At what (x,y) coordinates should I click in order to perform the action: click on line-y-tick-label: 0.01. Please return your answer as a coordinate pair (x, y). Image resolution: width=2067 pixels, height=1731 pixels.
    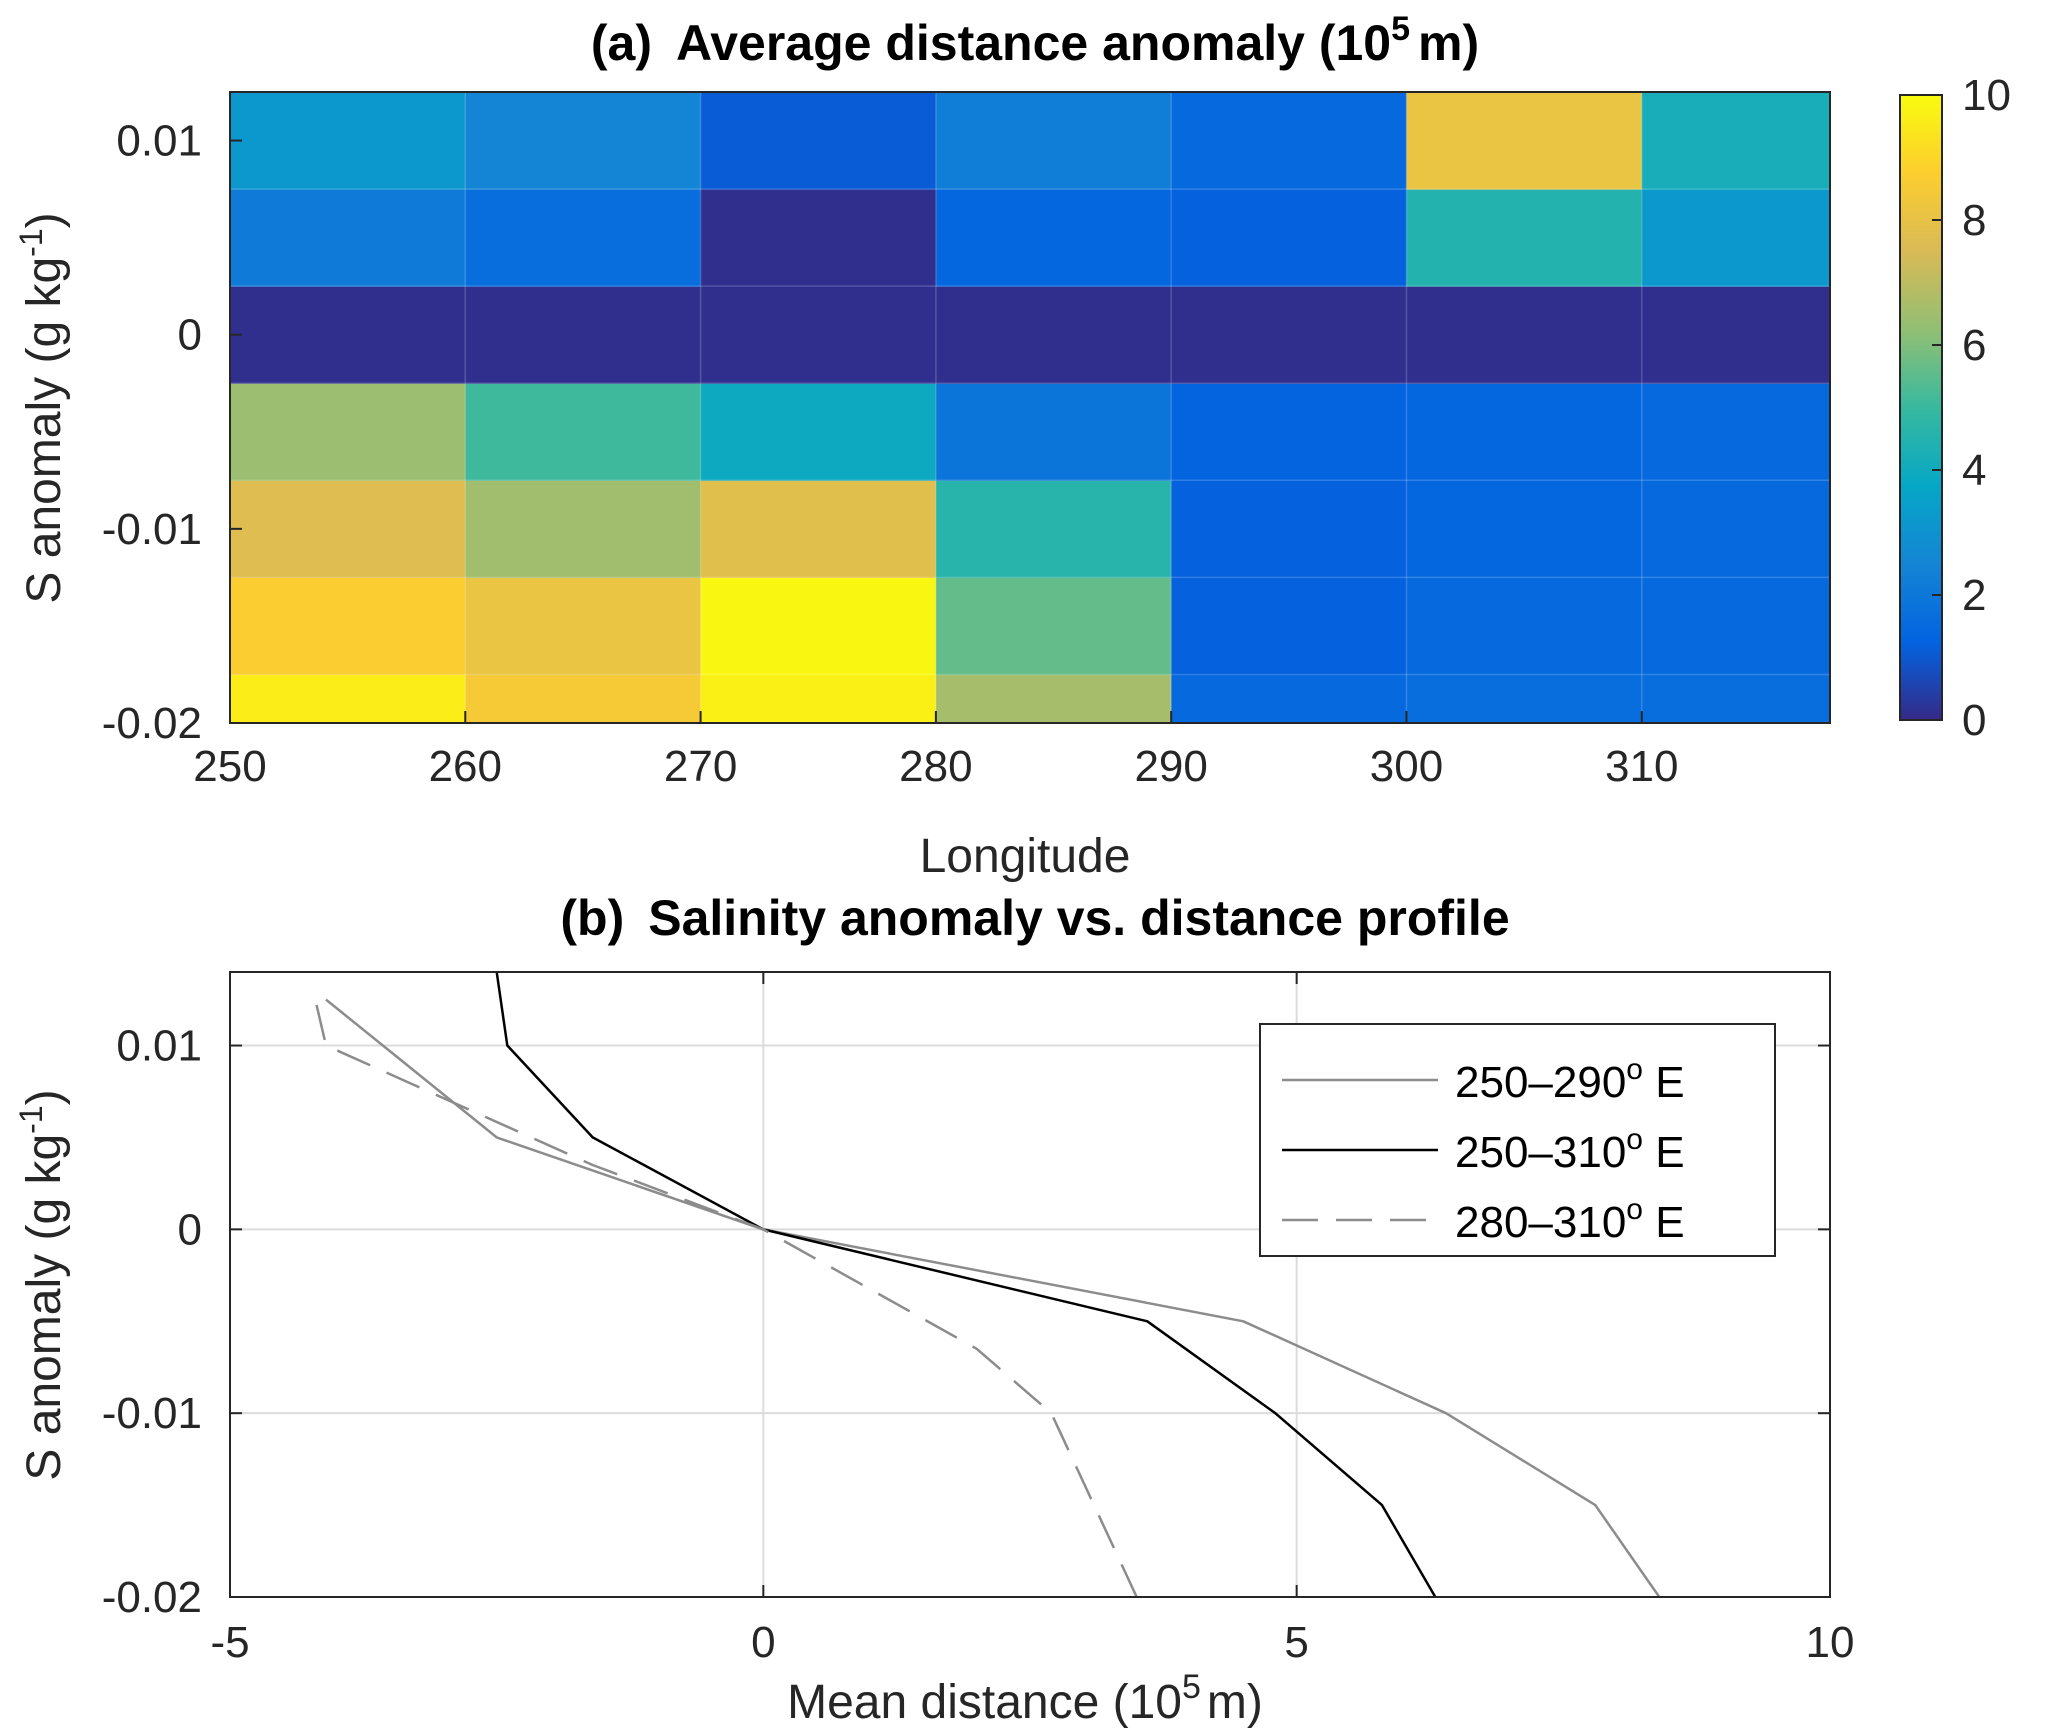
    Looking at the image, I should click on (159, 1046).